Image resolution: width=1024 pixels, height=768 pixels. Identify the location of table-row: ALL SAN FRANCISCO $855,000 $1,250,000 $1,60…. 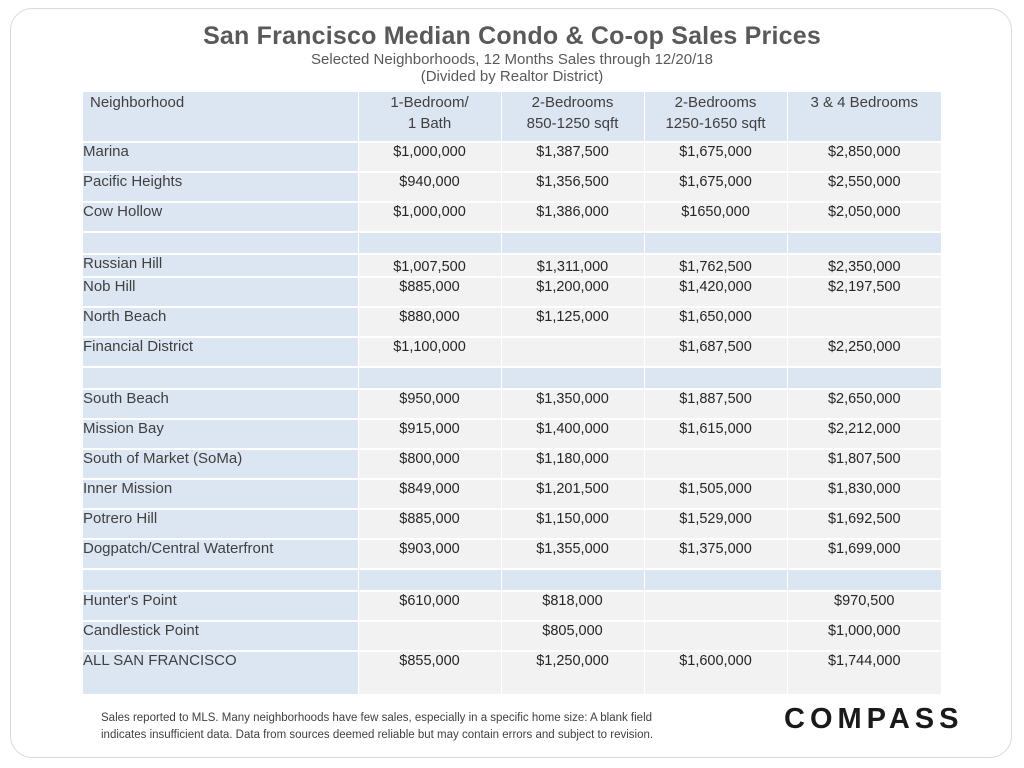
(512, 673).